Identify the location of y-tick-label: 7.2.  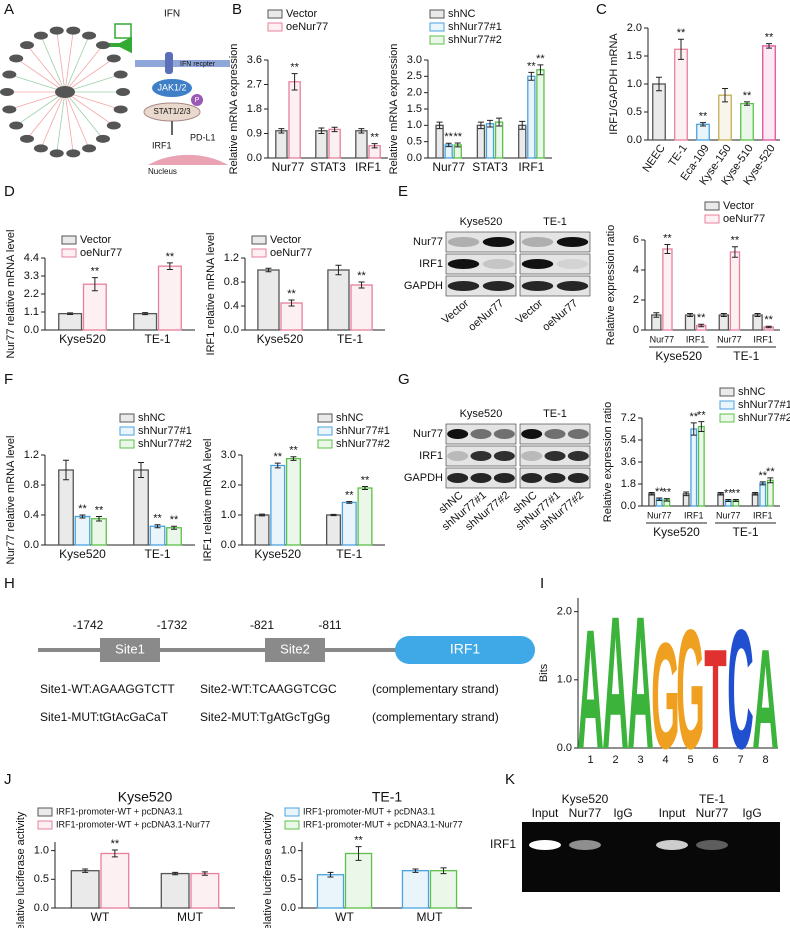
(628, 418).